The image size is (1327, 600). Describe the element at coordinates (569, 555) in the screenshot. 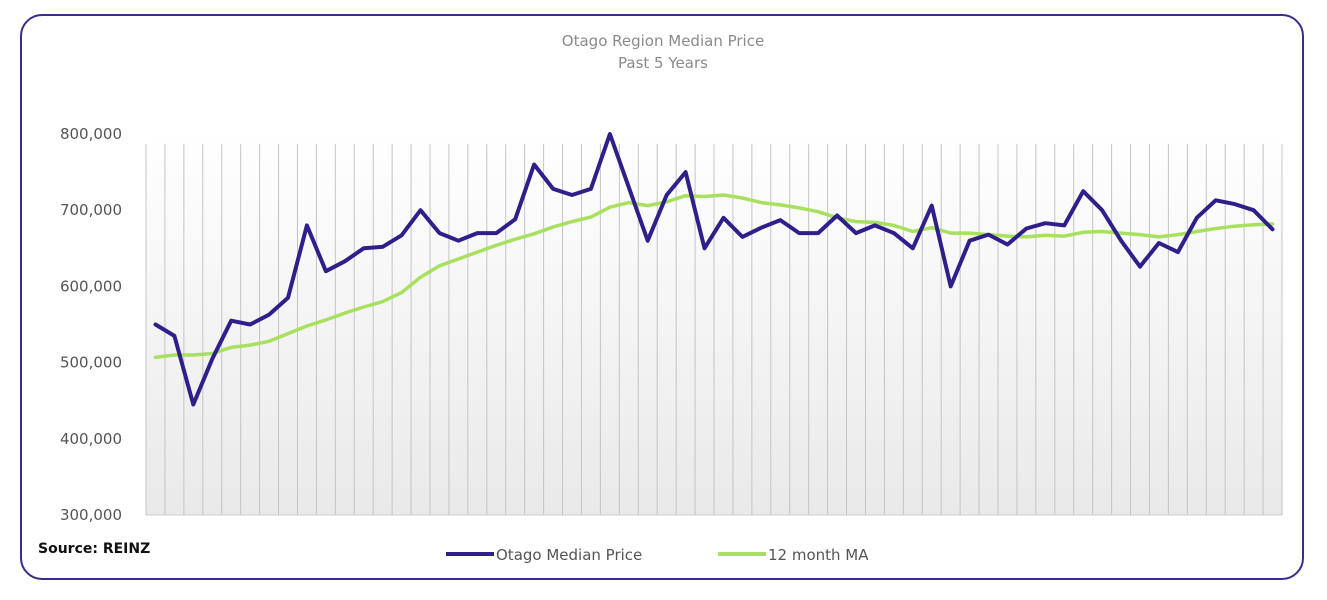

I see `legend-label-median: Otago Median Price` at that location.